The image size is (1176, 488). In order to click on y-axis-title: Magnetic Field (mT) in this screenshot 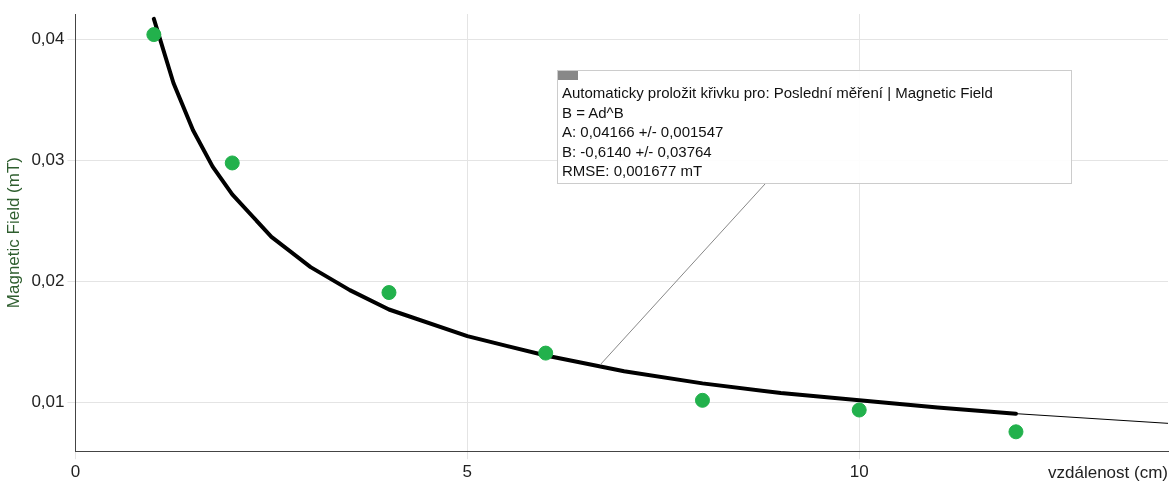, I will do `click(13, 233)`.